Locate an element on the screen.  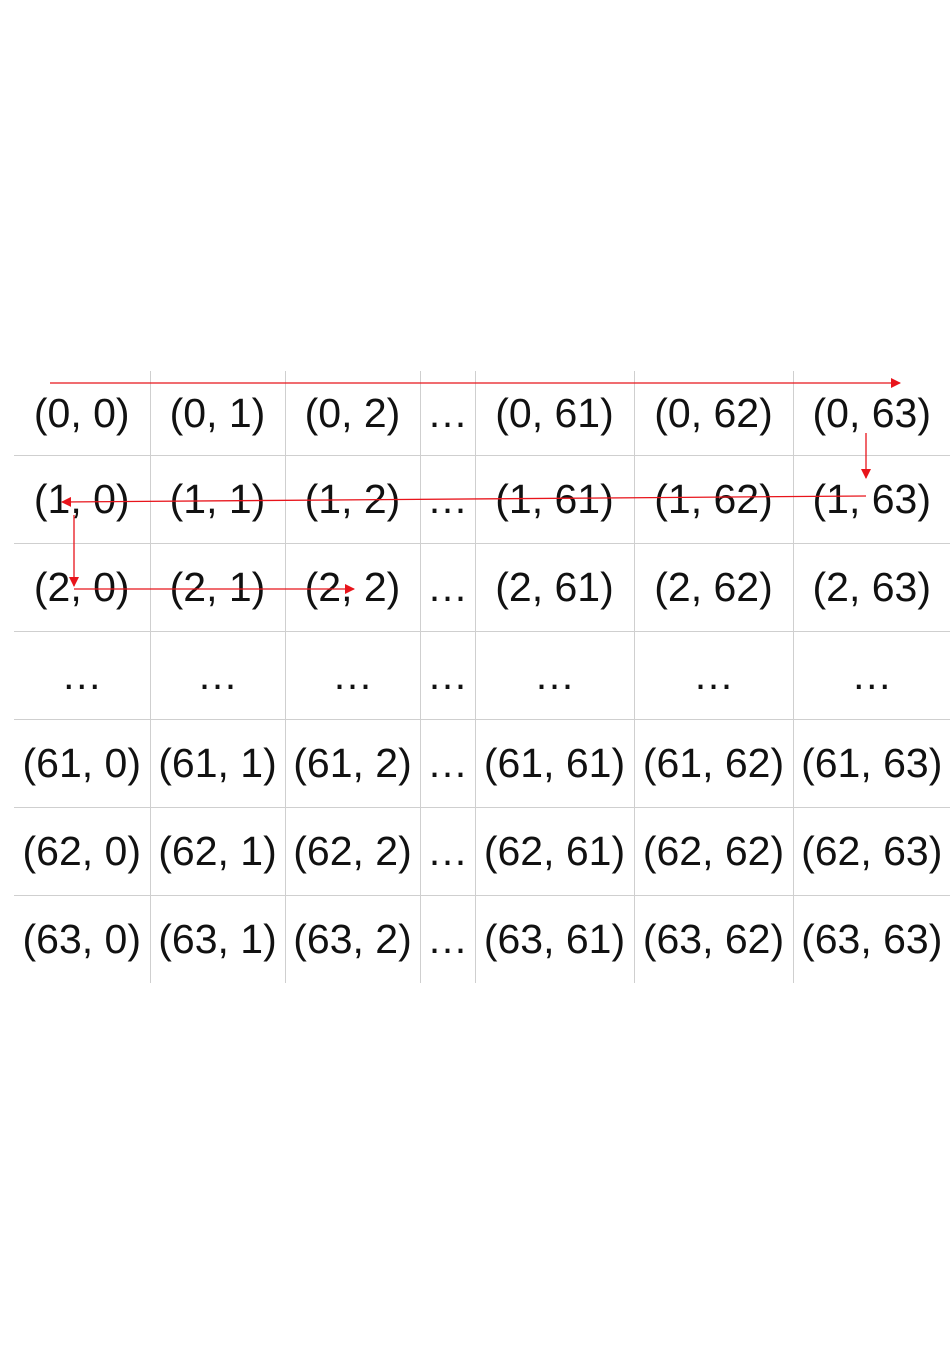
grid-row: (1, 0) (1, 1) (1, 2)… (1, 61) (1, 62) (1, 63) is located at coordinates (482, 499).